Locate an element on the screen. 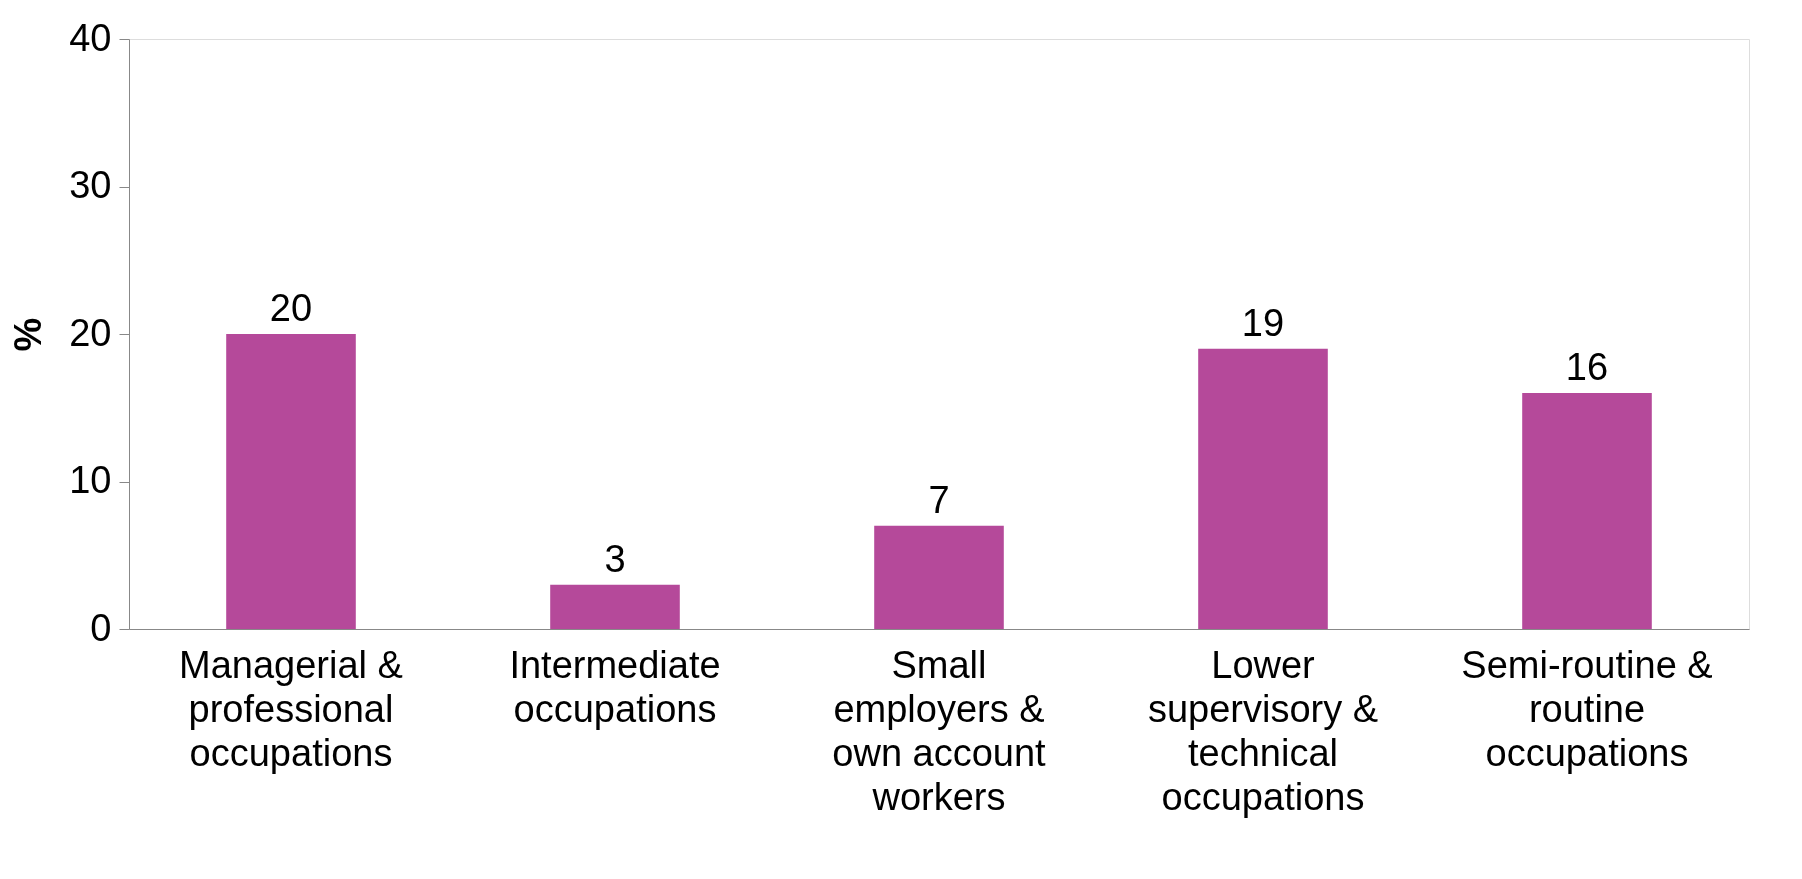 This screenshot has height=879, width=1802. data-label: 20 is located at coordinates (291, 308).